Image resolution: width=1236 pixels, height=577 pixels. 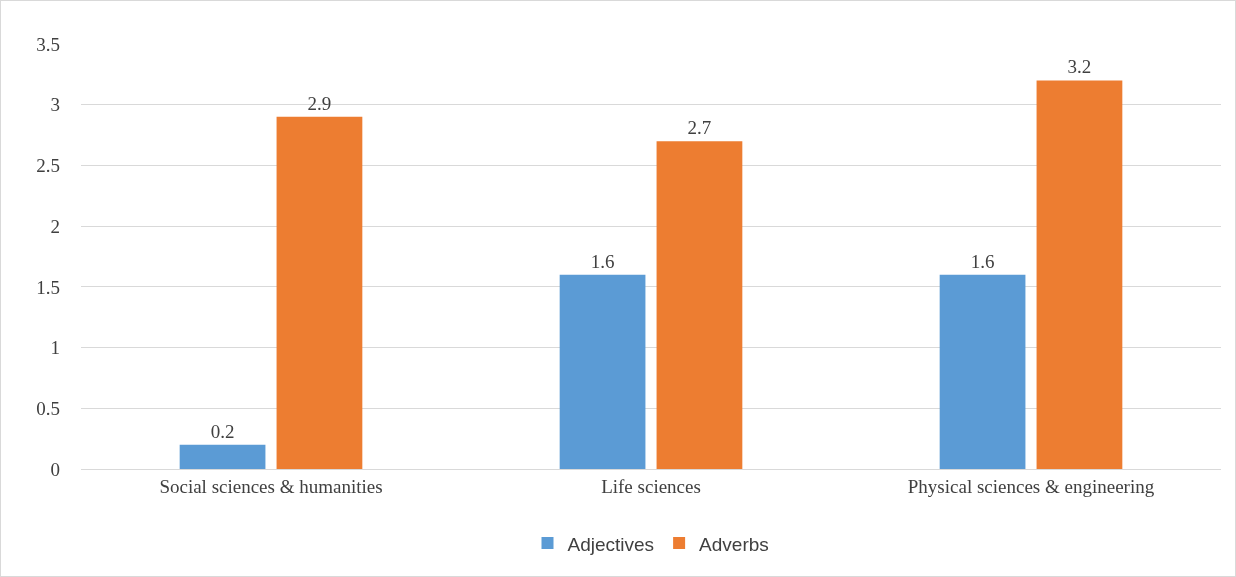 I want to click on y-tick-label: 1, so click(x=55, y=348).